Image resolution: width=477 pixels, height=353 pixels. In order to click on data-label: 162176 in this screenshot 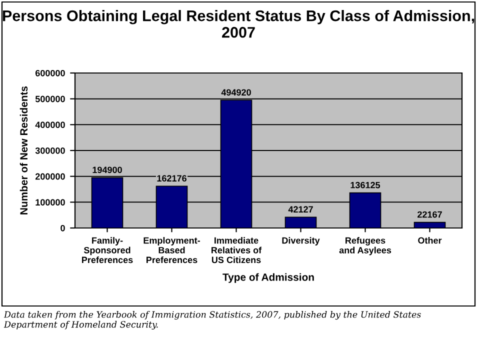, I will do `click(171, 178)`.